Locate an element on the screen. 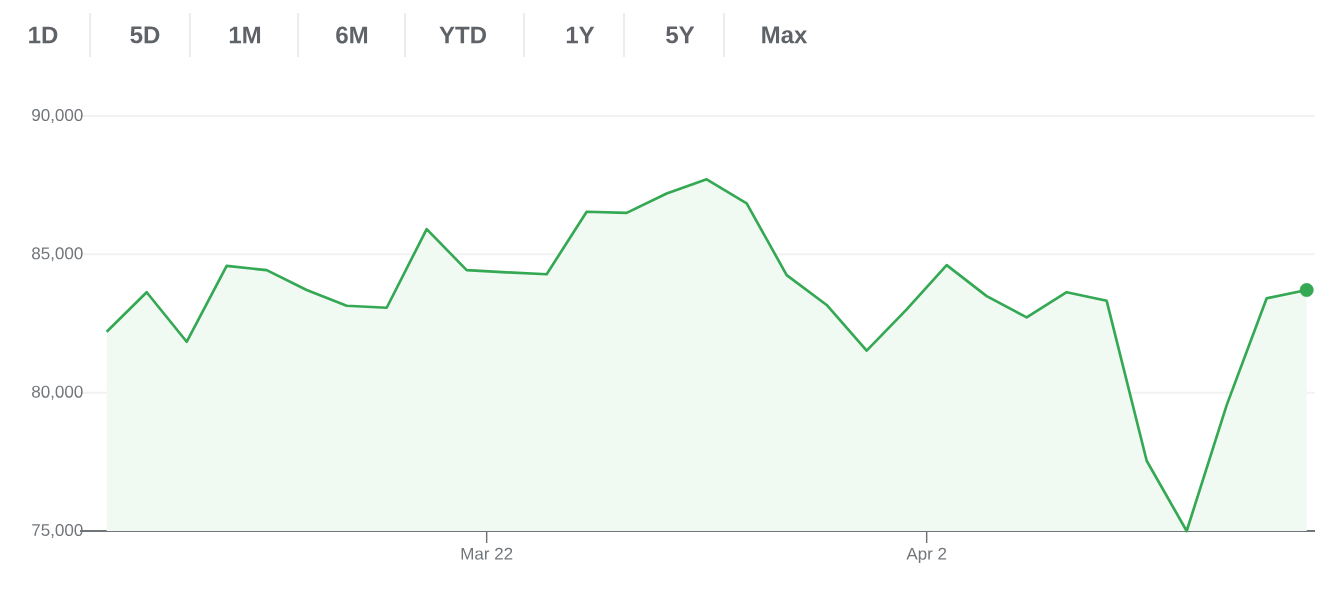 The width and height of the screenshot is (1340, 590). text: 1M is located at coordinates (245, 35).